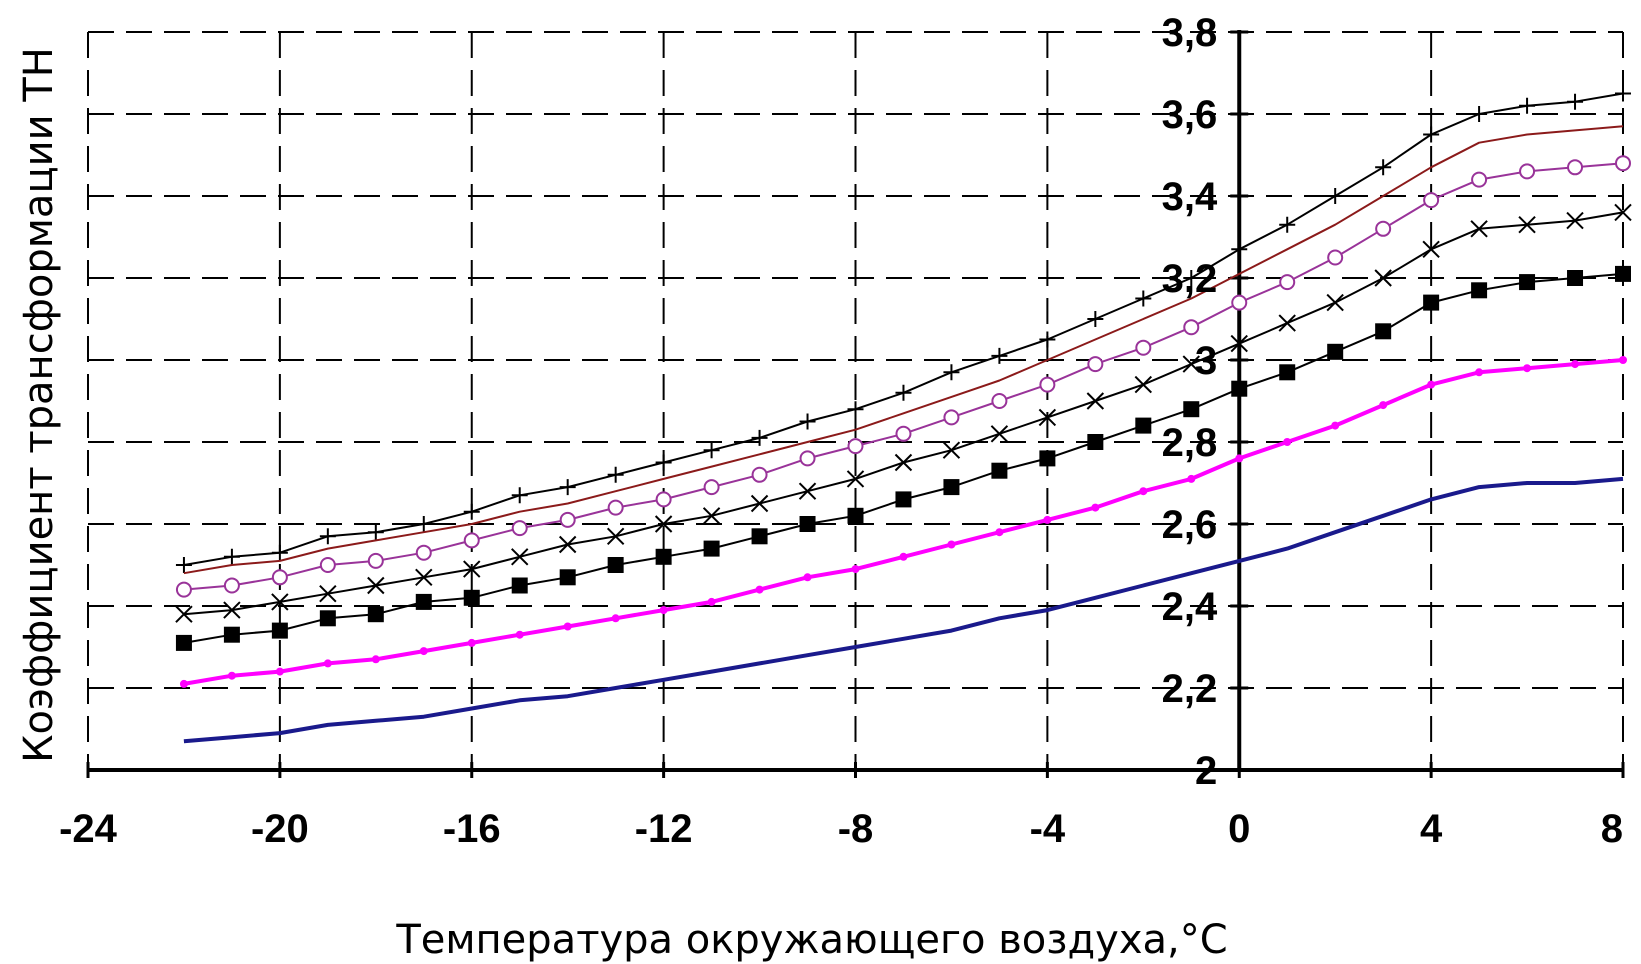 This screenshot has height=964, width=1641. What do you see at coordinates (280, 829) in the screenshot?
I see `x-tick-label: -20` at bounding box center [280, 829].